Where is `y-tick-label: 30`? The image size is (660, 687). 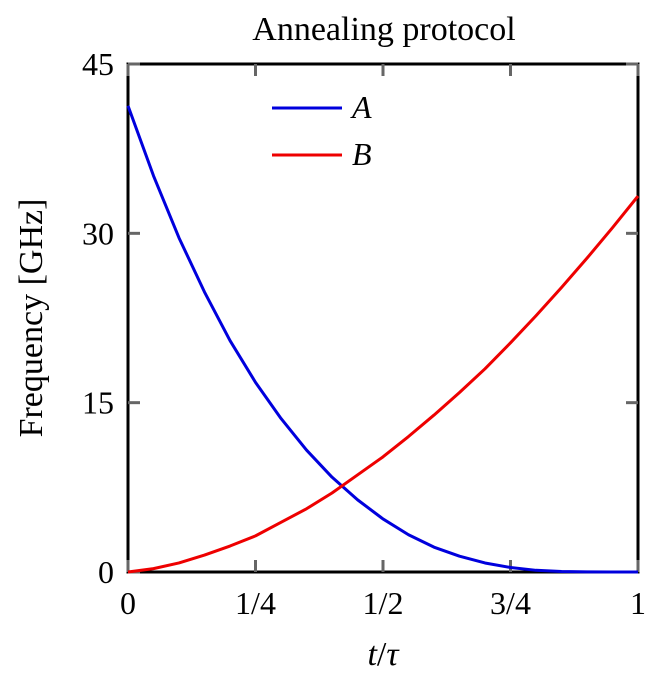
y-tick-label: 30 is located at coordinates (98, 233).